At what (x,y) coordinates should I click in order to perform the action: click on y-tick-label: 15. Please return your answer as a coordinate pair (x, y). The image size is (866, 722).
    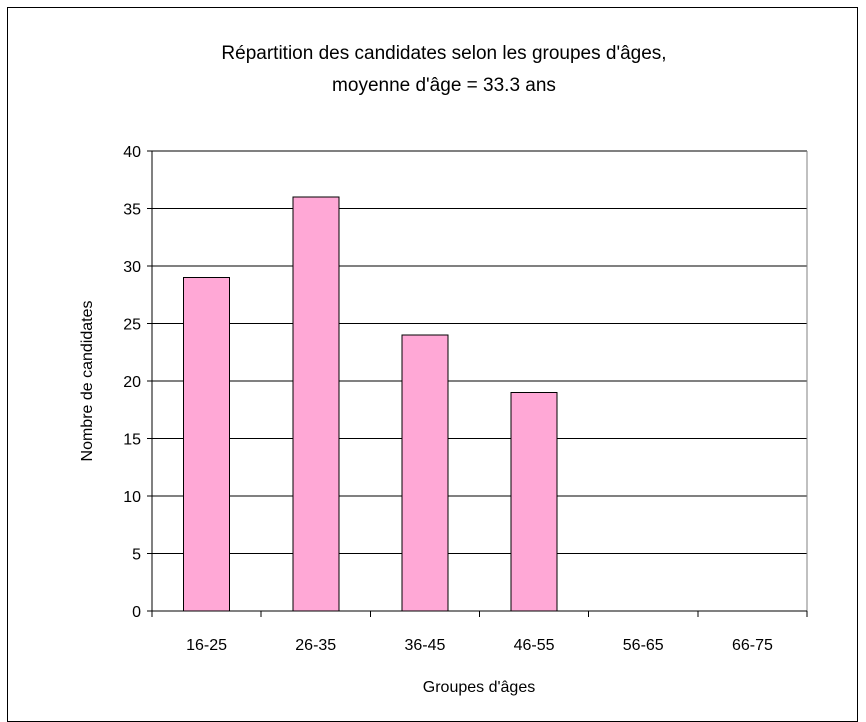
    Looking at the image, I should click on (132, 440).